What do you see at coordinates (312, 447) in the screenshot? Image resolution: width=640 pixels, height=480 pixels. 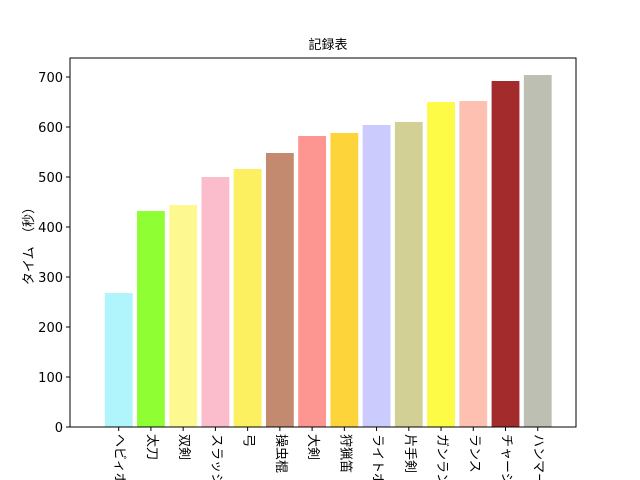 I see `x-tick-label: 大剣` at bounding box center [312, 447].